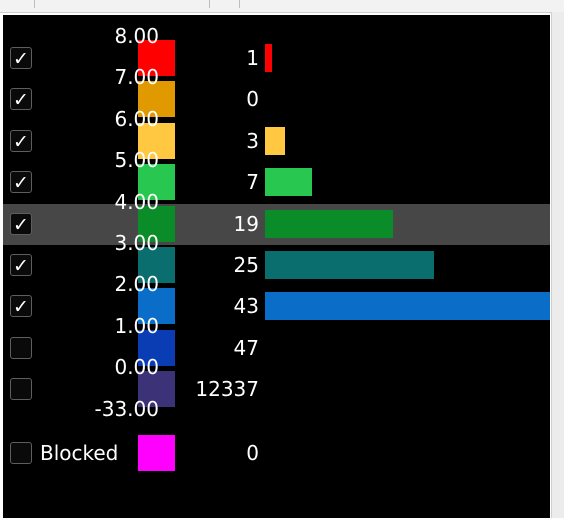 The height and width of the screenshot is (518, 564). Describe the element at coordinates (276, 389) in the screenshot. I see `histogram-row: 12337` at that location.